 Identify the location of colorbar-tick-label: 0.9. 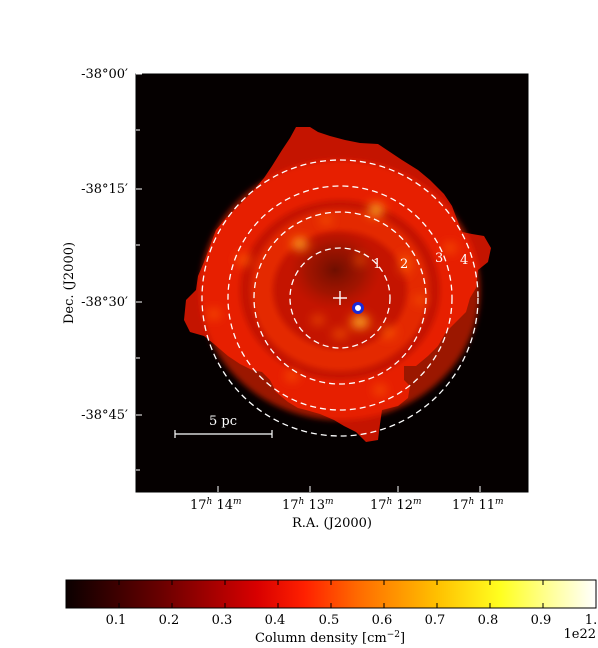
(541, 620).